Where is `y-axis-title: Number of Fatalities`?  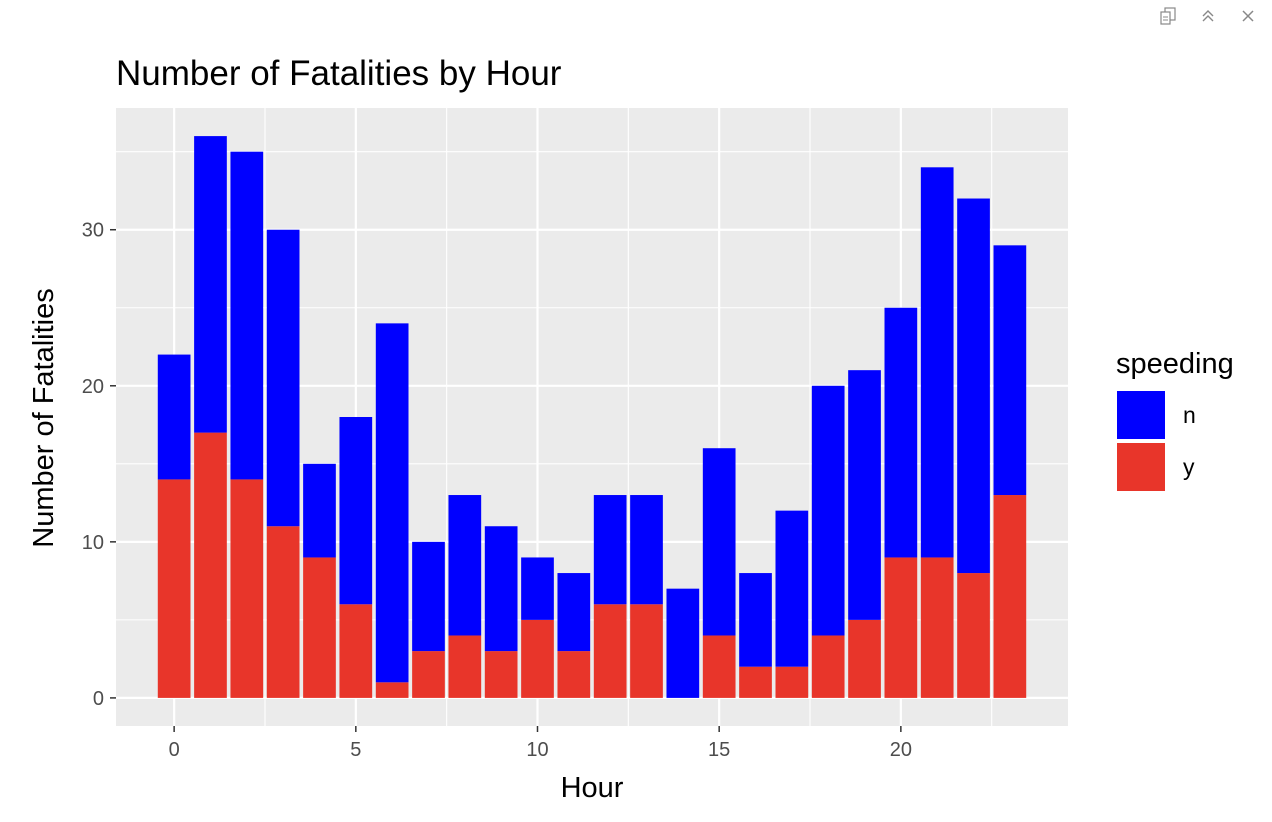
y-axis-title: Number of Fatalities is located at coordinates (44, 418).